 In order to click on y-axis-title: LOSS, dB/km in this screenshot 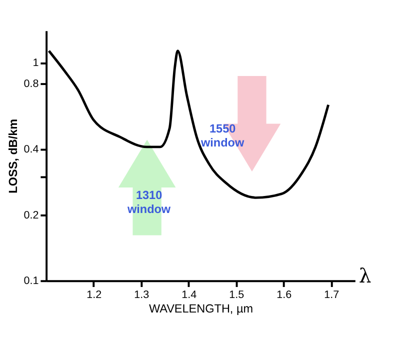, I will do `click(13, 156)`.